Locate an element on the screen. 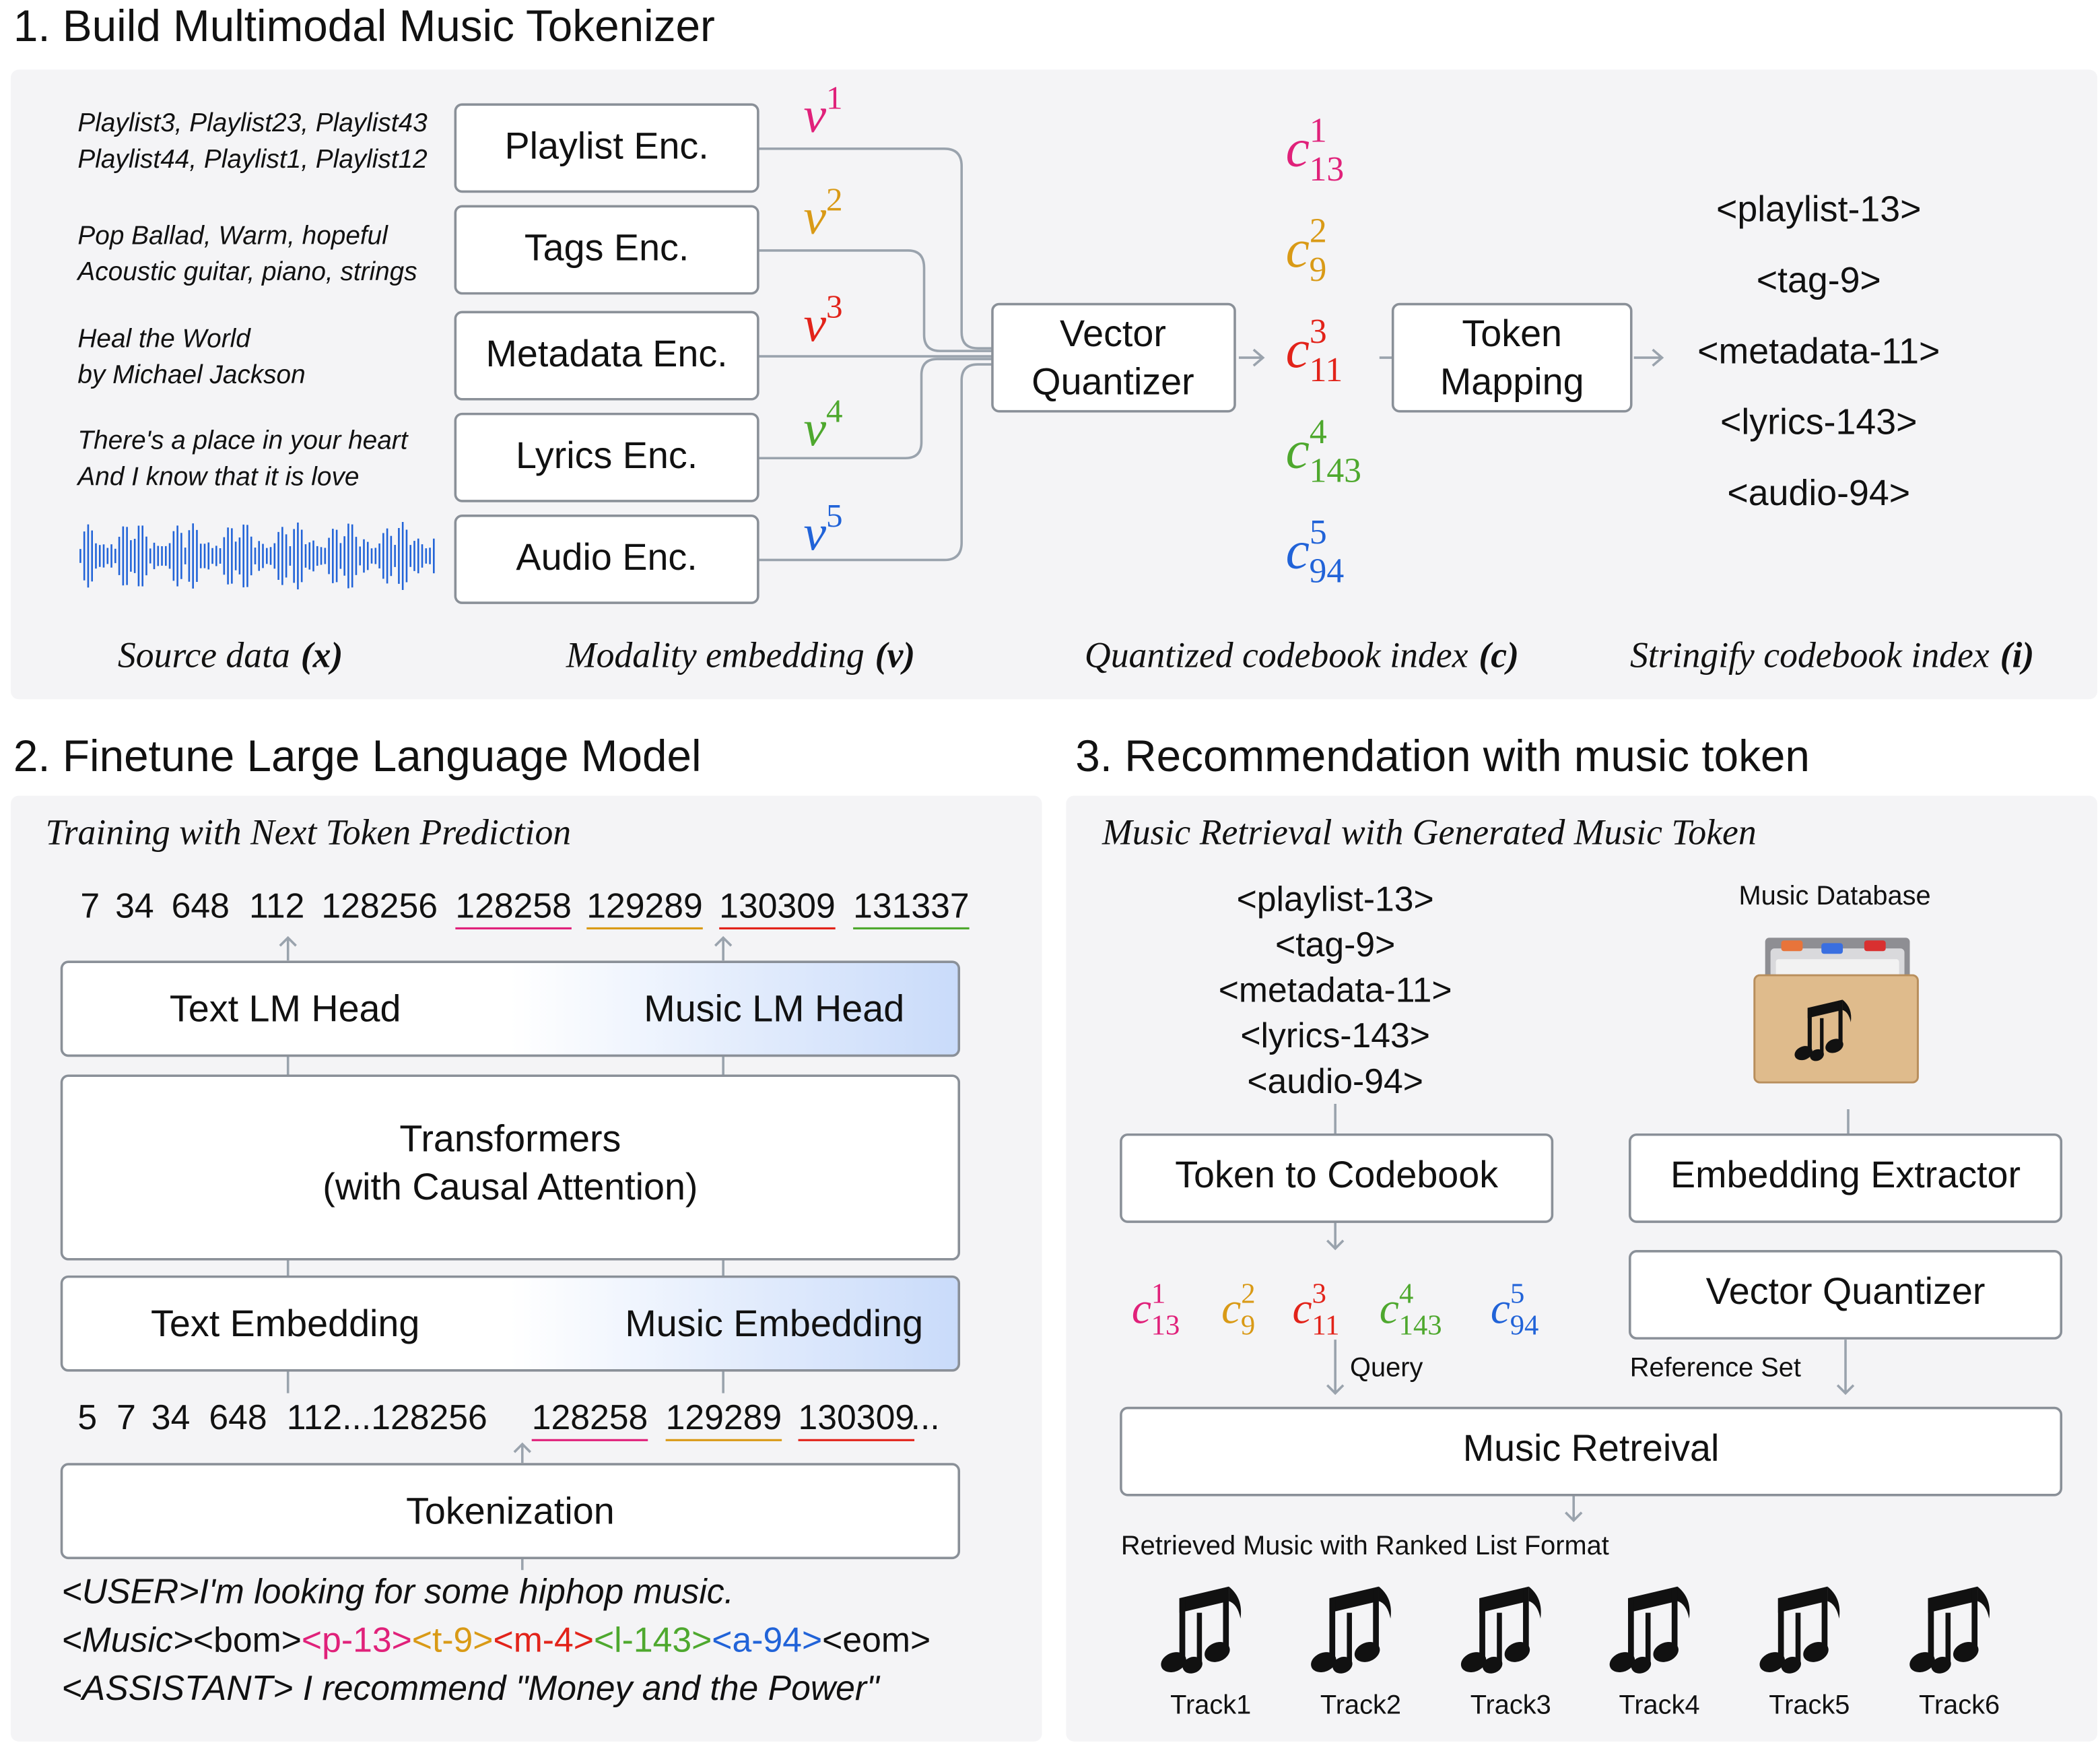 The width and height of the screenshot is (2100, 1745). flow-label: Reference Set is located at coordinates (1715, 1367).